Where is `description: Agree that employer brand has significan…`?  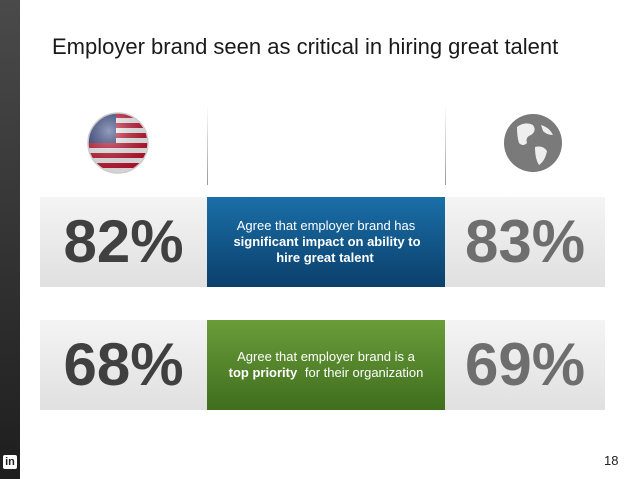
description: Agree that employer brand has significan… is located at coordinates (326, 242).